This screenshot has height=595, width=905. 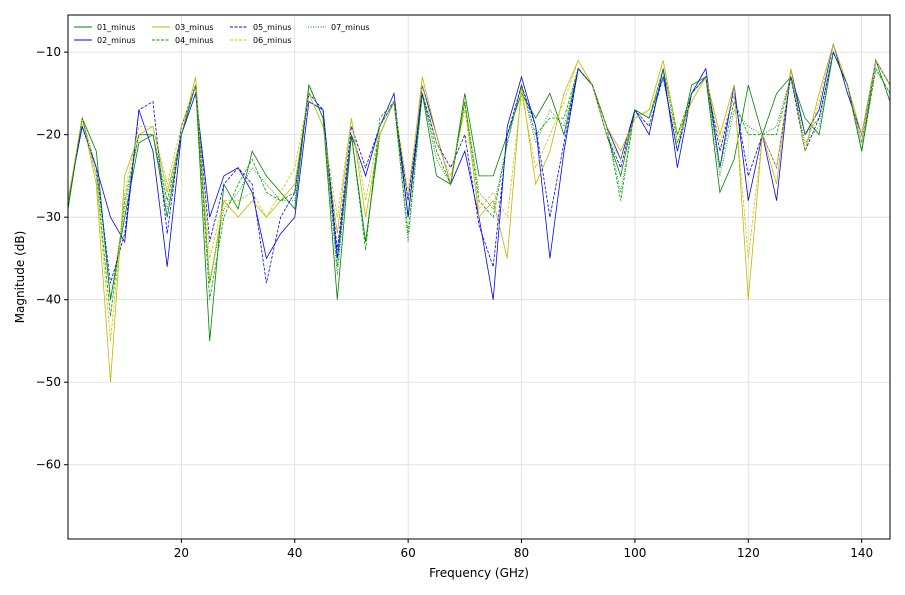 What do you see at coordinates (20, 277) in the screenshot?
I see `y-axis-label: Magnitude (dB)` at bounding box center [20, 277].